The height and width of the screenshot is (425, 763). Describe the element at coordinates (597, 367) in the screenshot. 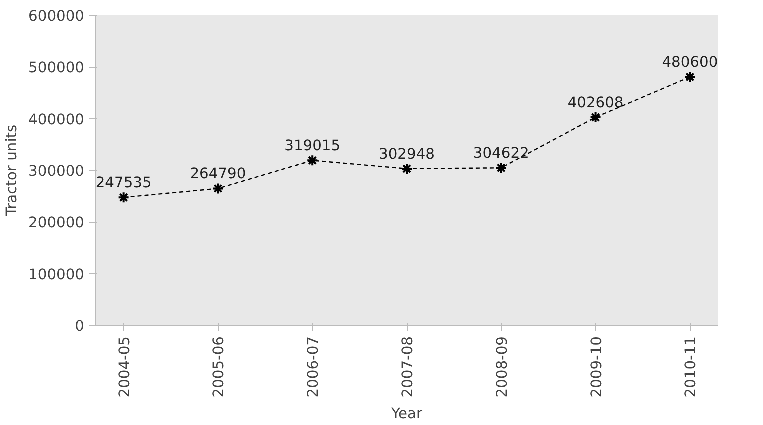

I see `x-tick-label: 2009-10` at that location.